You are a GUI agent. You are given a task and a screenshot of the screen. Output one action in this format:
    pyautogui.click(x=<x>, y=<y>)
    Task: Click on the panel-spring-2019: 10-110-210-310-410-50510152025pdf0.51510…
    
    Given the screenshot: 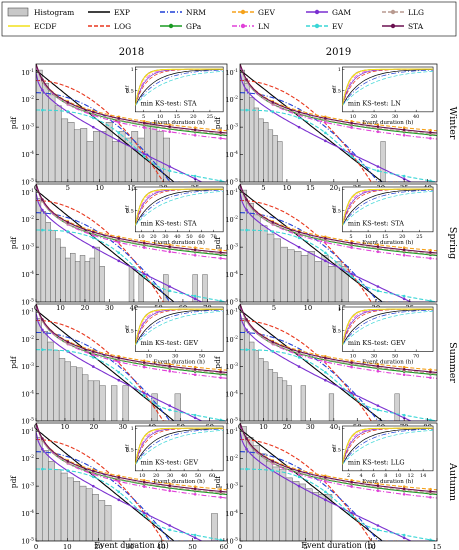 What is the action you would take?
    pyautogui.click(x=325, y=247)
    